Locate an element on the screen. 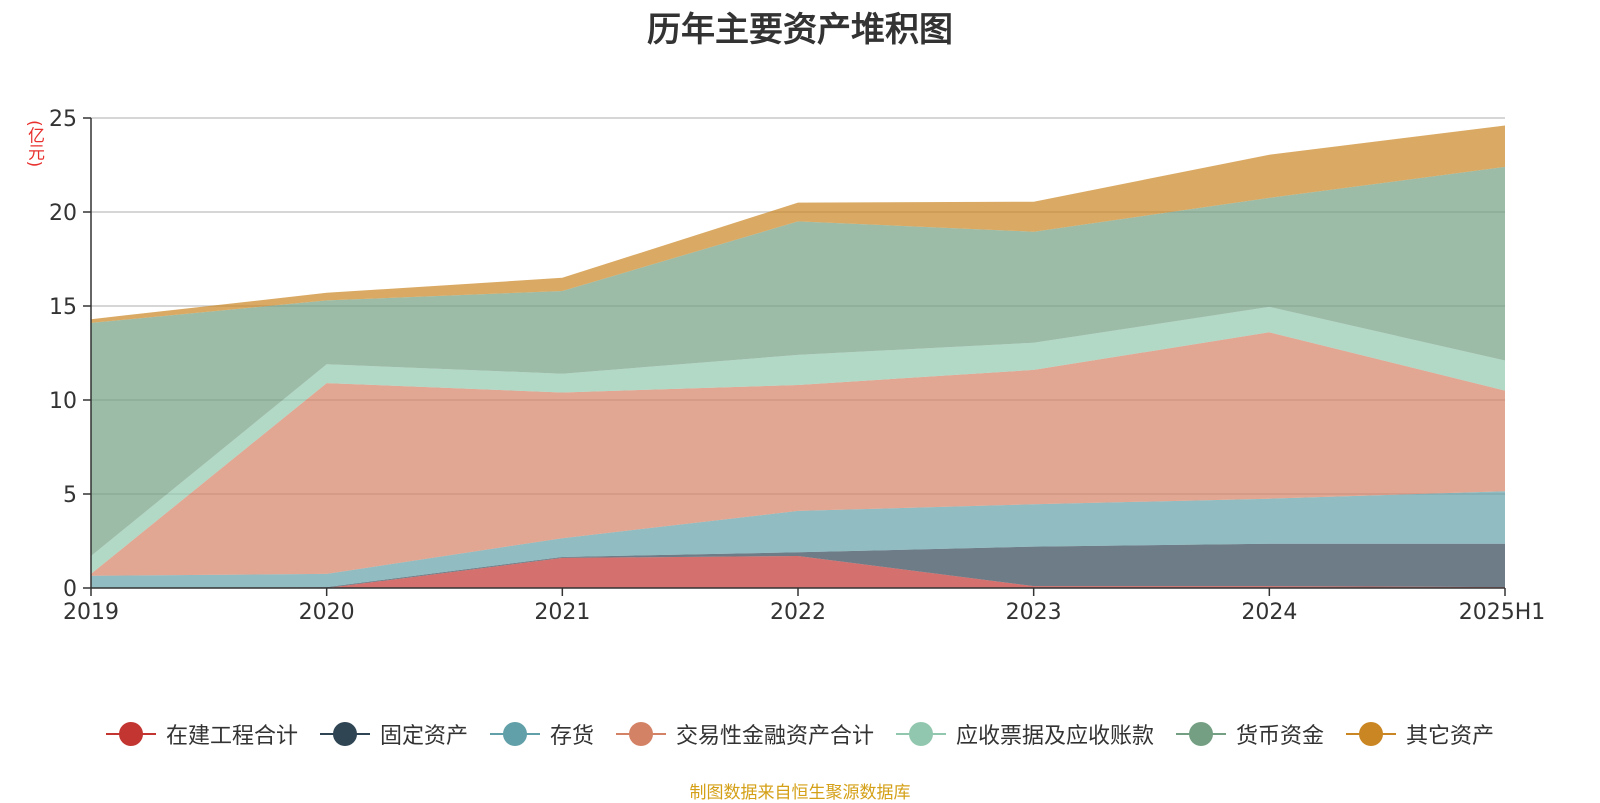 This screenshot has width=1600, height=803. legend-item: 货币资金 is located at coordinates (1250, 734).